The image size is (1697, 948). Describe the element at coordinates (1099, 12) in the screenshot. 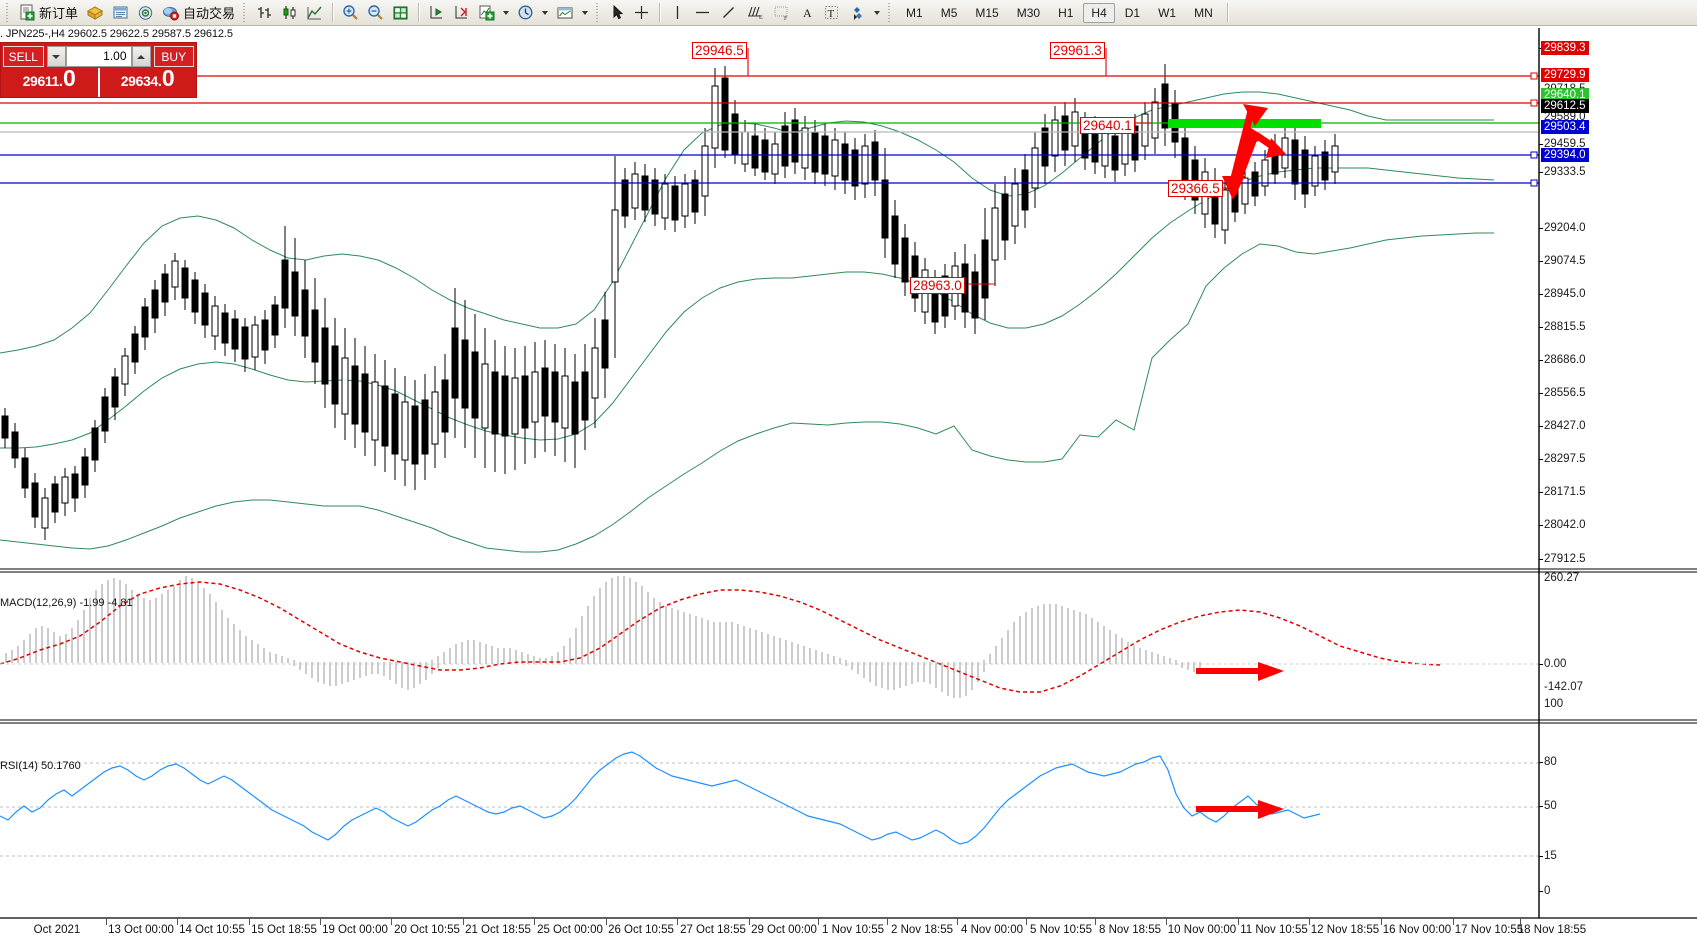

I see `timeframe-h4: H4` at that location.